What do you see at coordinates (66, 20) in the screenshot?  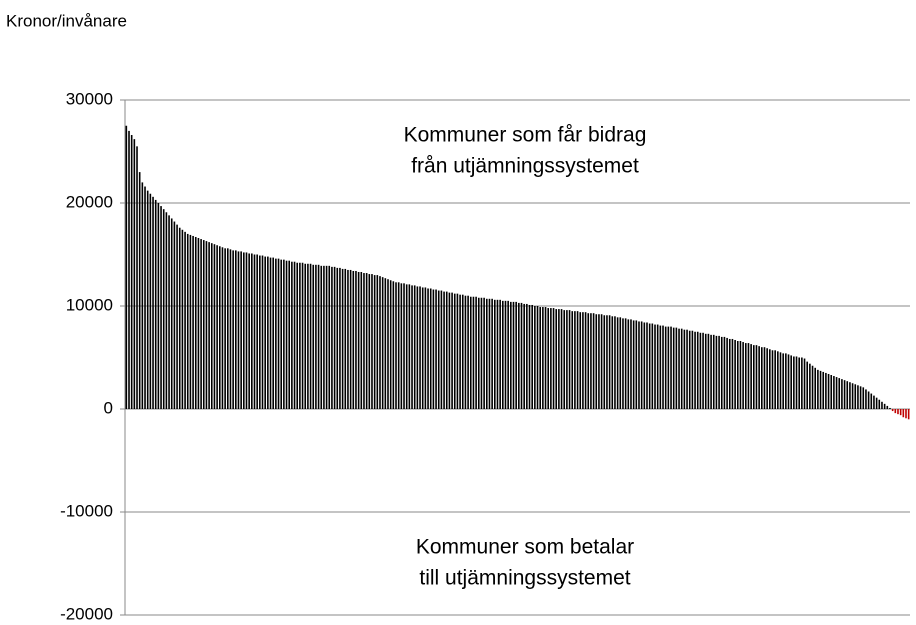 I see `y-axis-label: Kronor/invånare` at bounding box center [66, 20].